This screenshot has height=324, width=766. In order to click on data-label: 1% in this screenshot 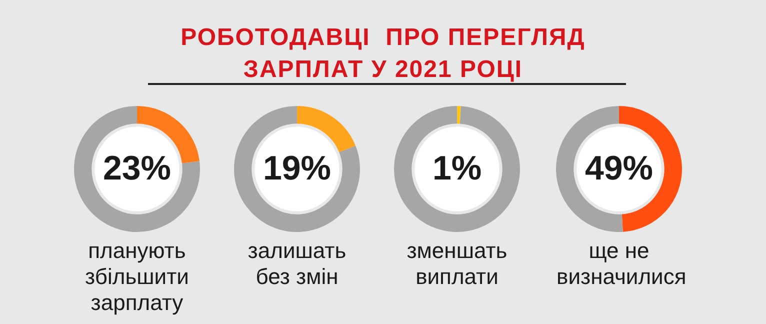, I will do `click(457, 168)`.